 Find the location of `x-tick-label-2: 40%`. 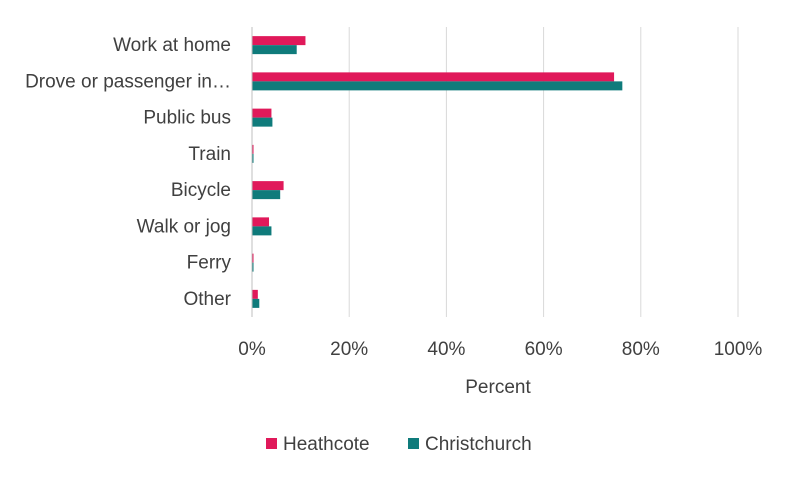

x-tick-label-2: 40% is located at coordinates (446, 349).